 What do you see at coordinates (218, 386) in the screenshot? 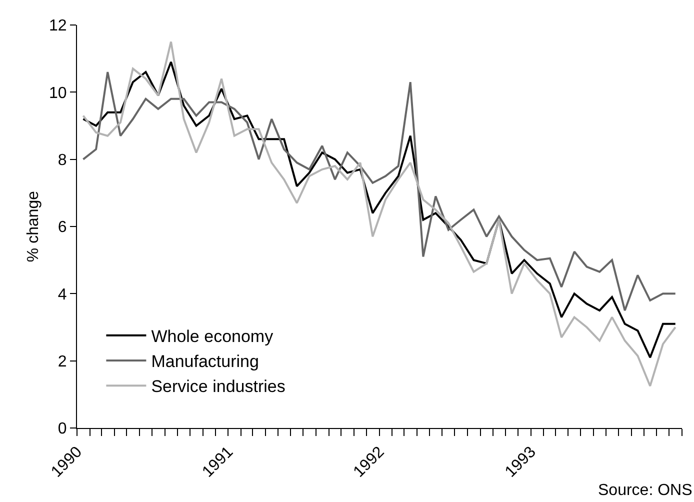
I see `legend-label: Service industries` at bounding box center [218, 386].